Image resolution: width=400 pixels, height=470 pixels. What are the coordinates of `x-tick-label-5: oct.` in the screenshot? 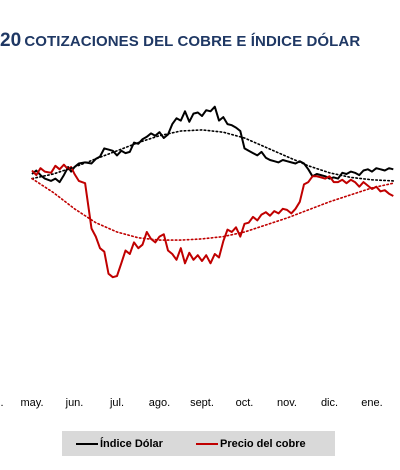 It's located at (245, 403).